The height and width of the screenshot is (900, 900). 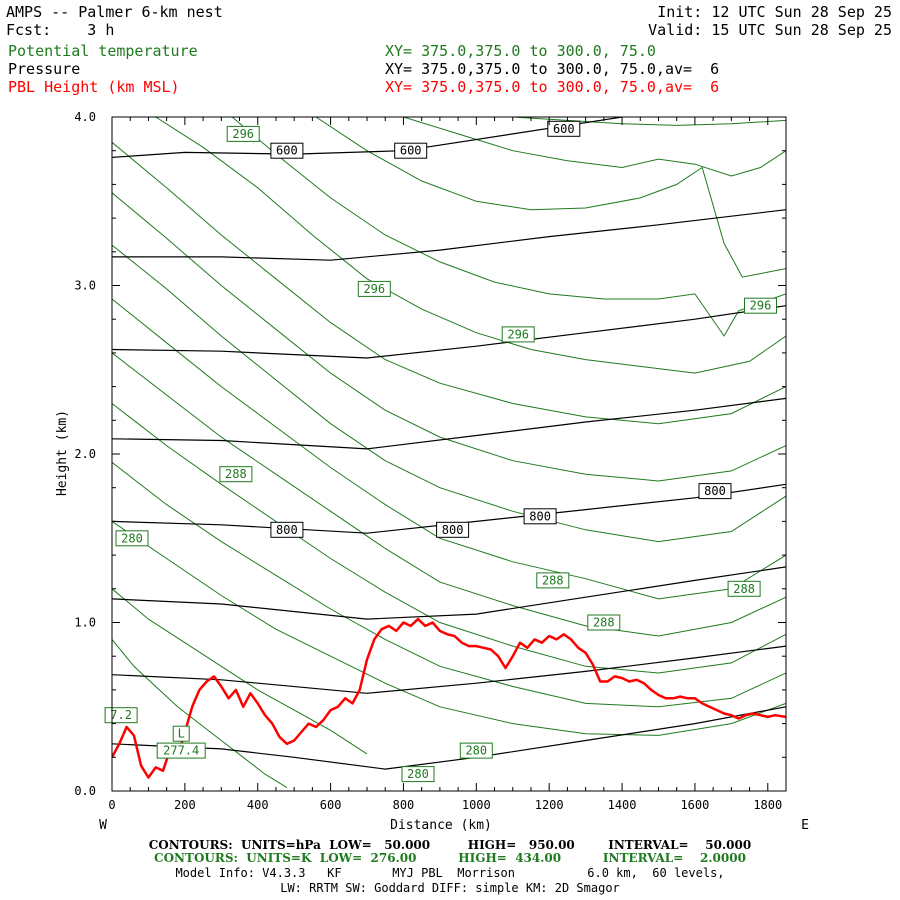 I want to click on theta-label-0-box, so click(x=243, y=133).